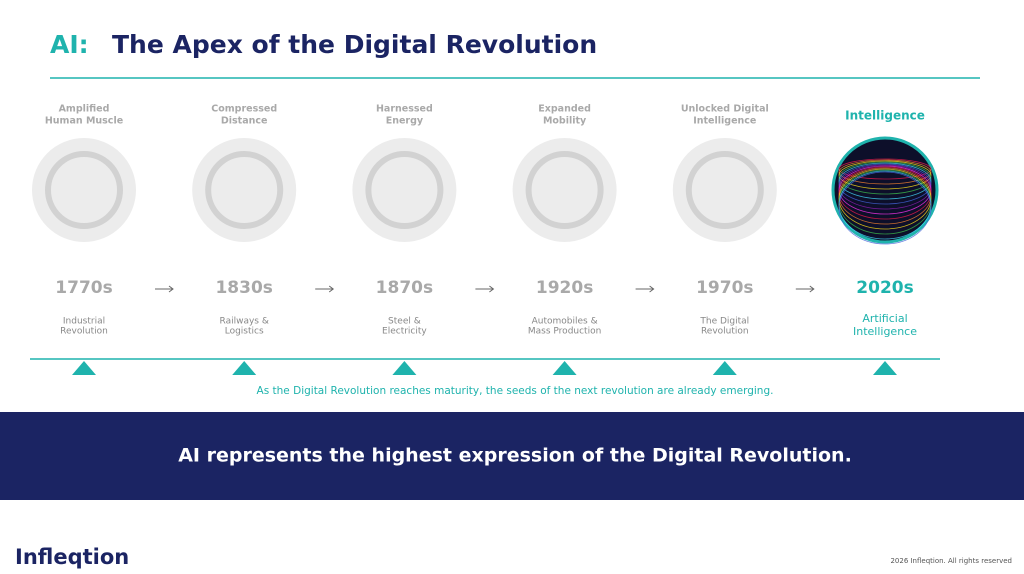 The height and width of the screenshot is (574, 1024). What do you see at coordinates (404, 109) in the screenshot?
I see `step-heading: Harnessed` at bounding box center [404, 109].